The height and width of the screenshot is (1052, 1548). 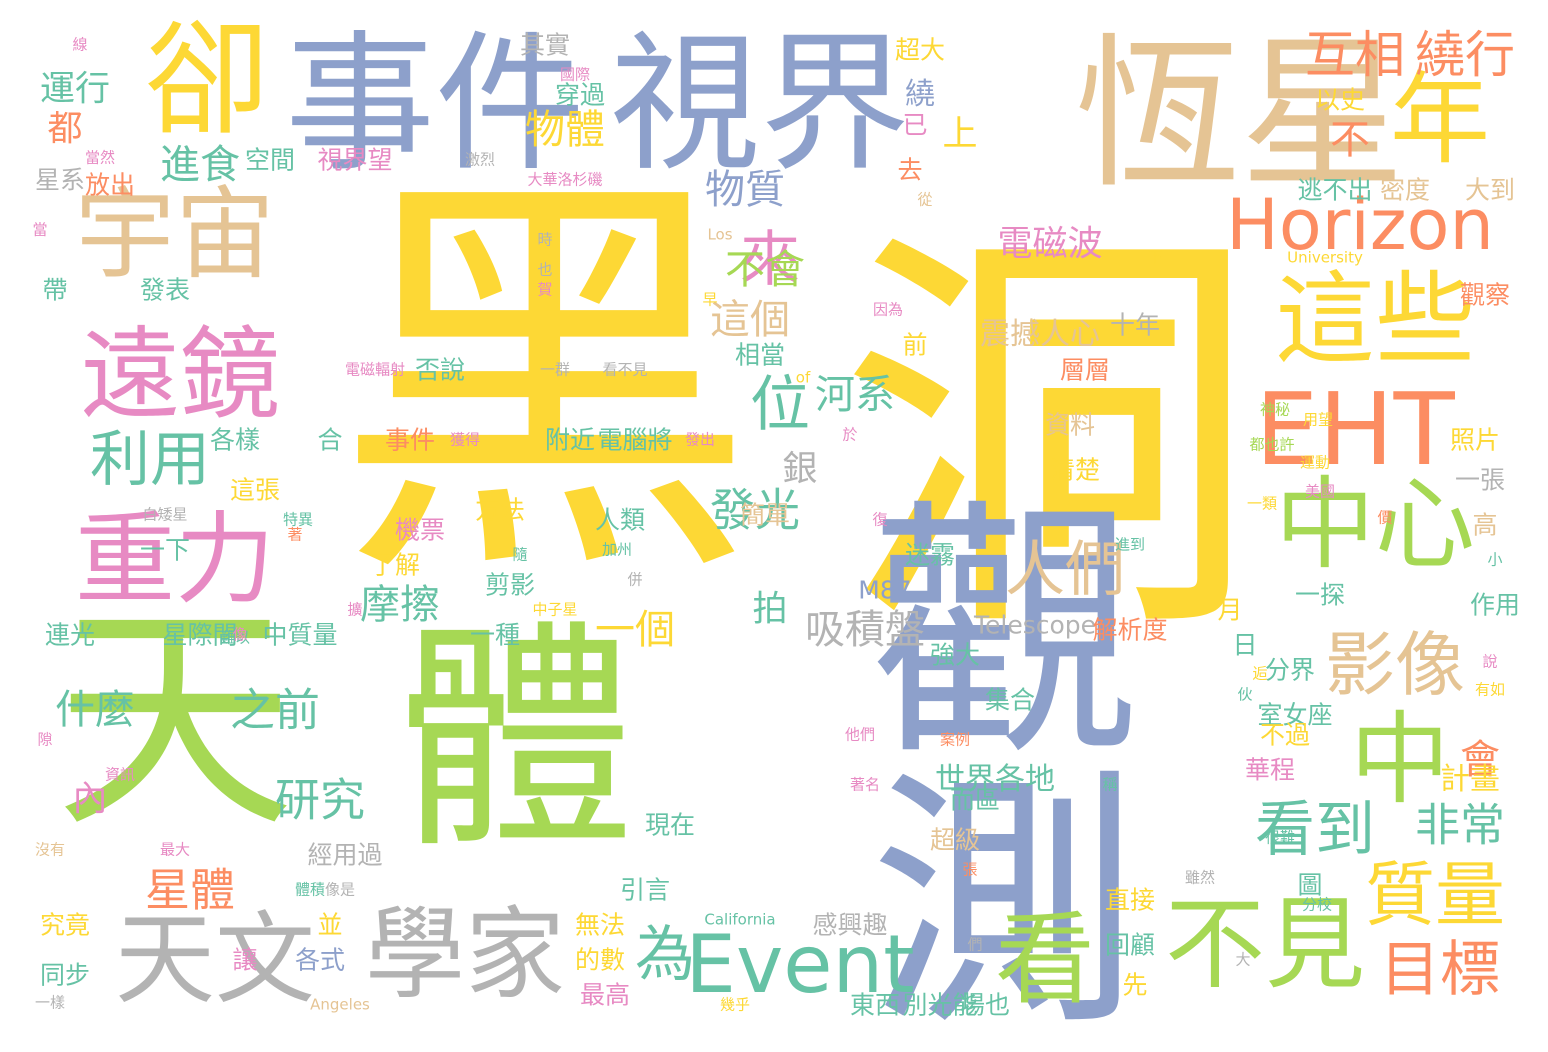 What do you see at coordinates (1480, 480) in the screenshot?
I see `word-84: 一張` at bounding box center [1480, 480].